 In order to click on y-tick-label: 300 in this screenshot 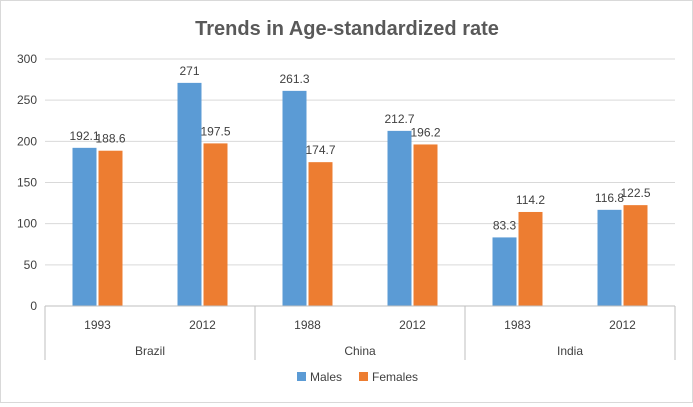, I will do `click(27, 59)`.